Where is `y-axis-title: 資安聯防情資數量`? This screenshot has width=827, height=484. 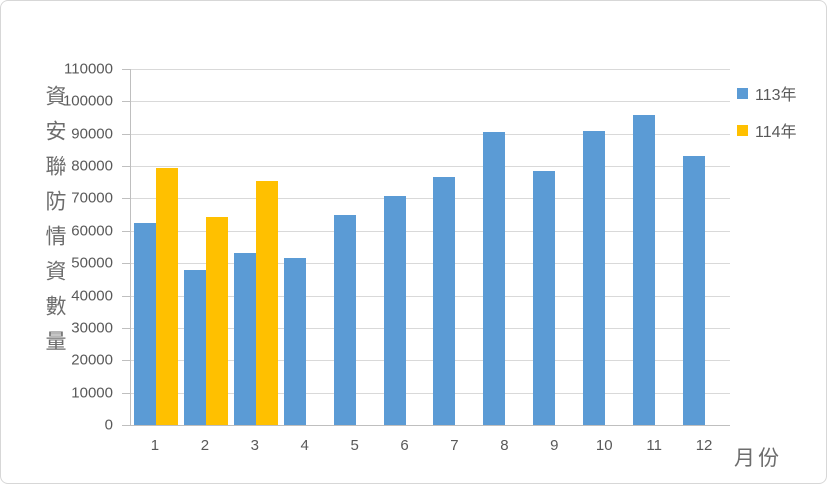 y-axis-title: 資安聯防情資數量 is located at coordinates (54, 225).